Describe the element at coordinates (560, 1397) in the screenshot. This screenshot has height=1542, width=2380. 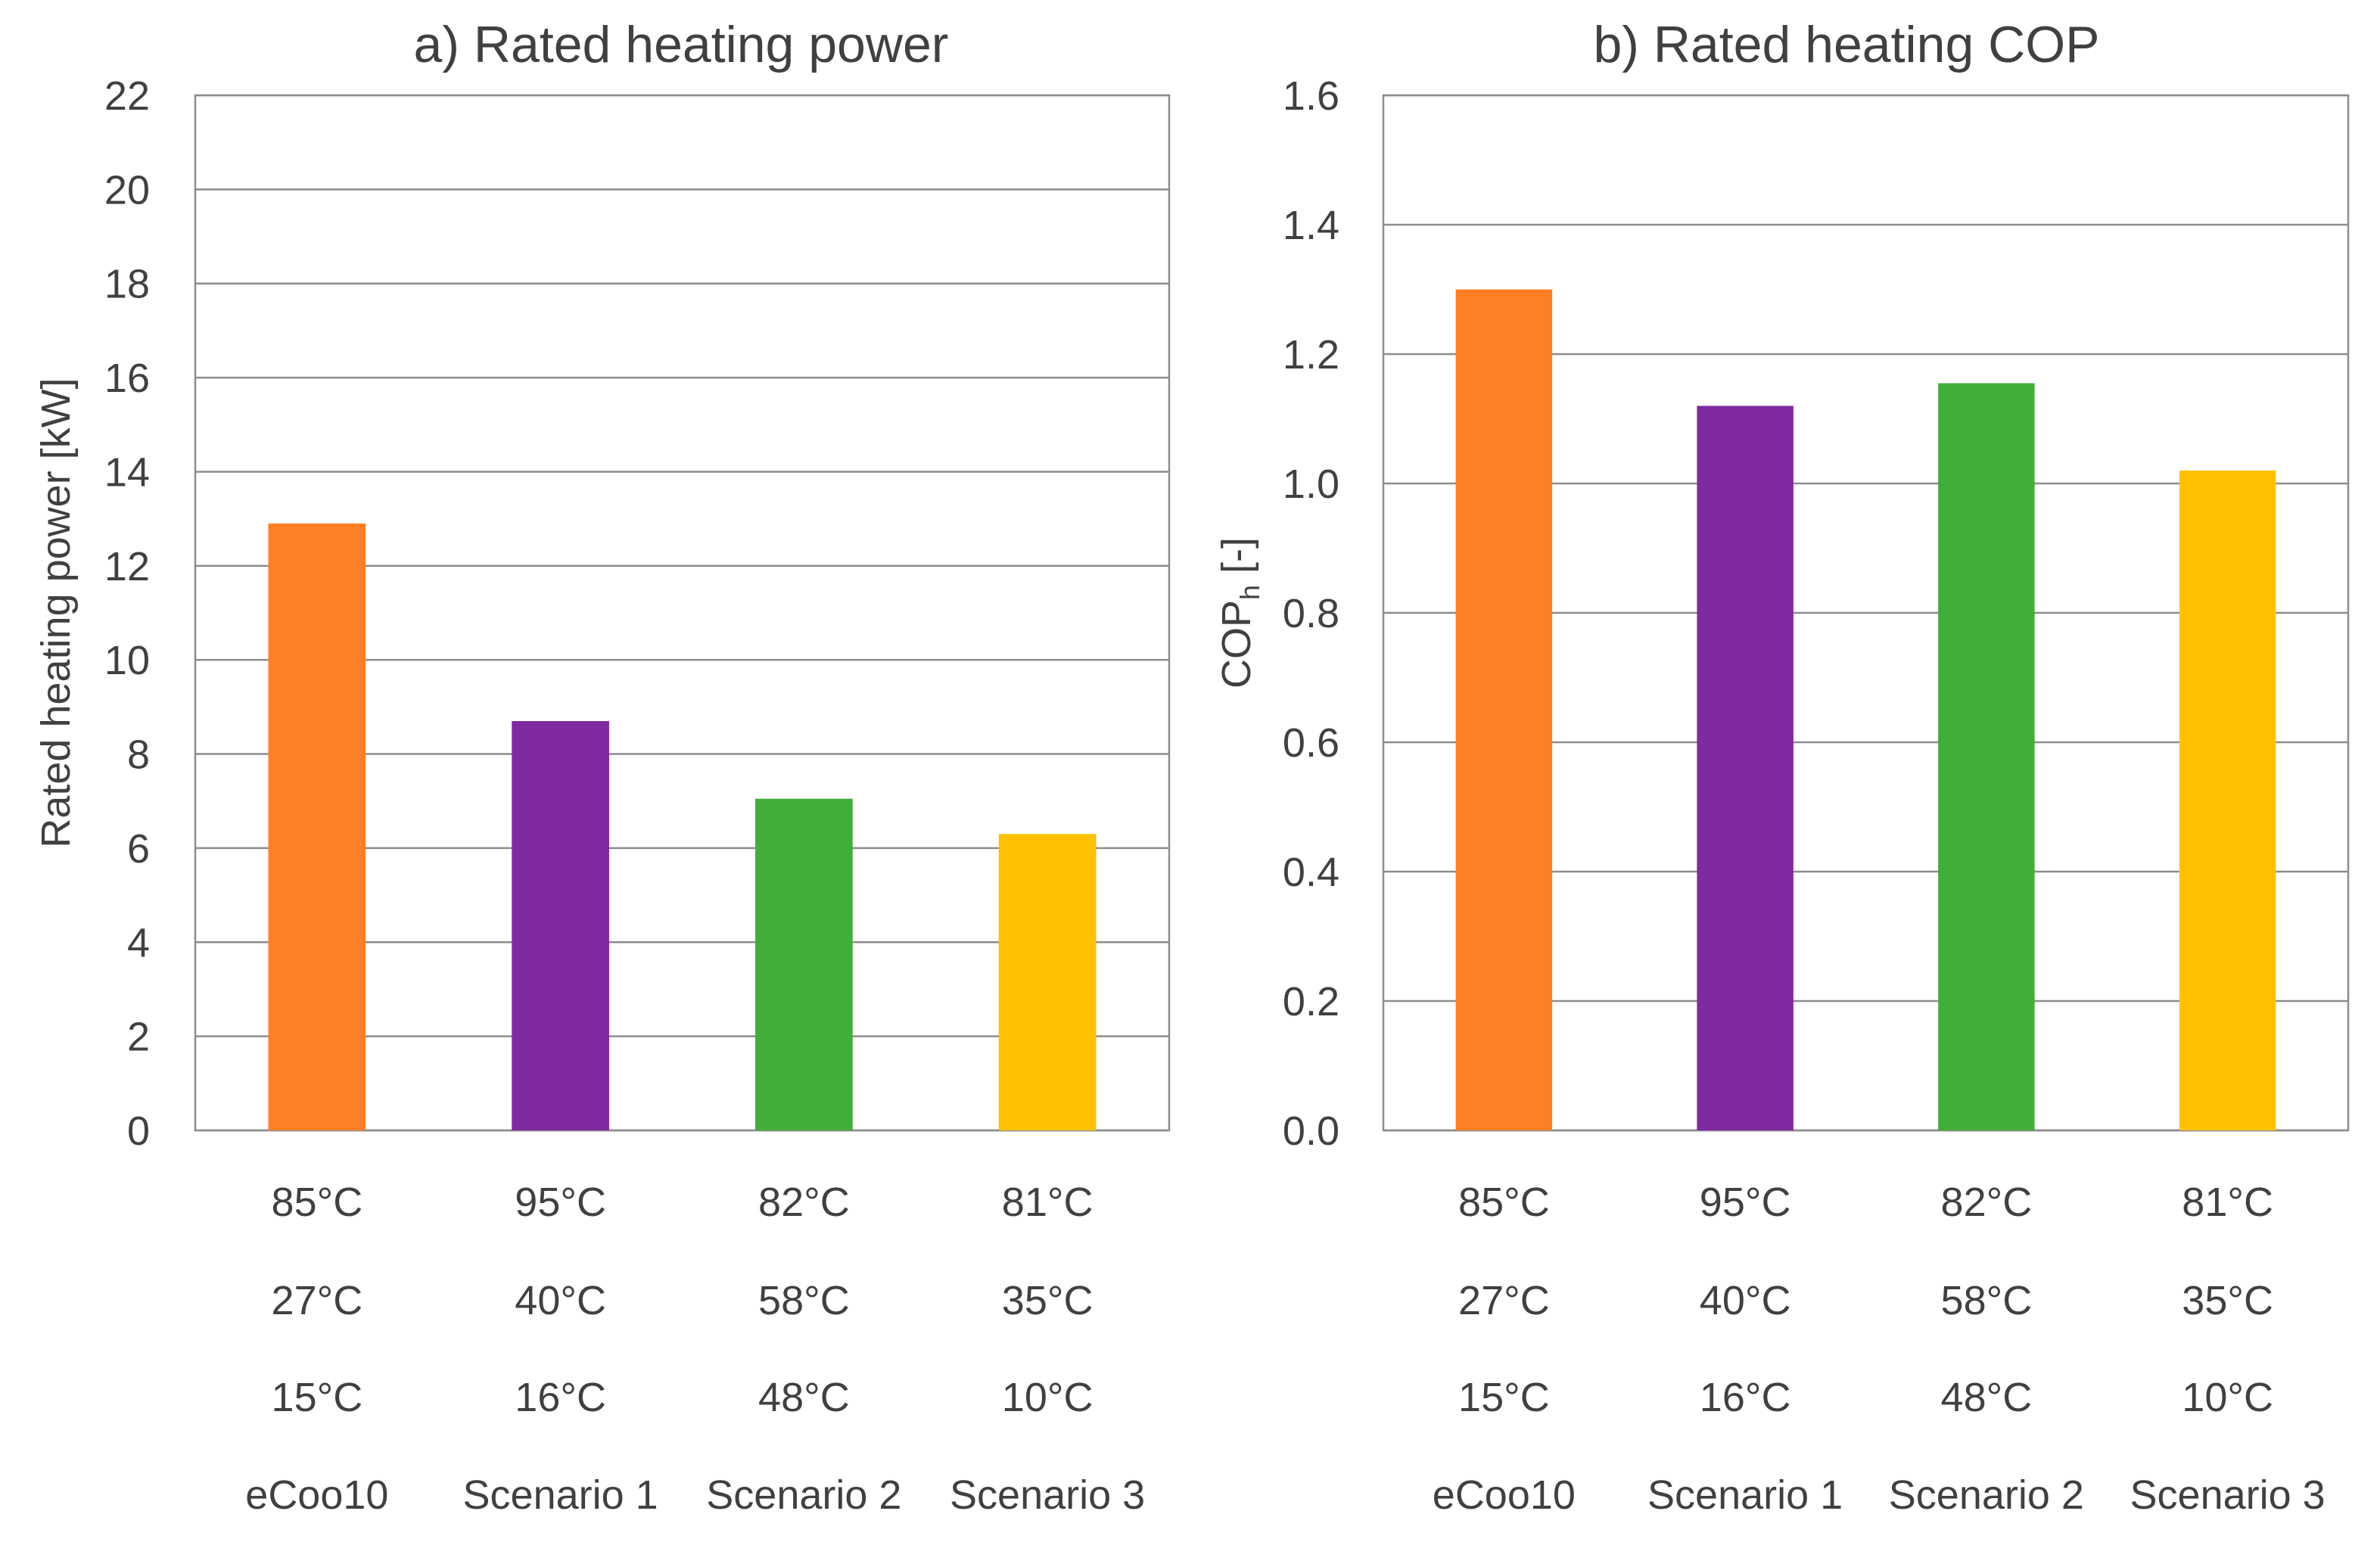
I see `category-sublabel-a-1-2: 16°C` at that location.